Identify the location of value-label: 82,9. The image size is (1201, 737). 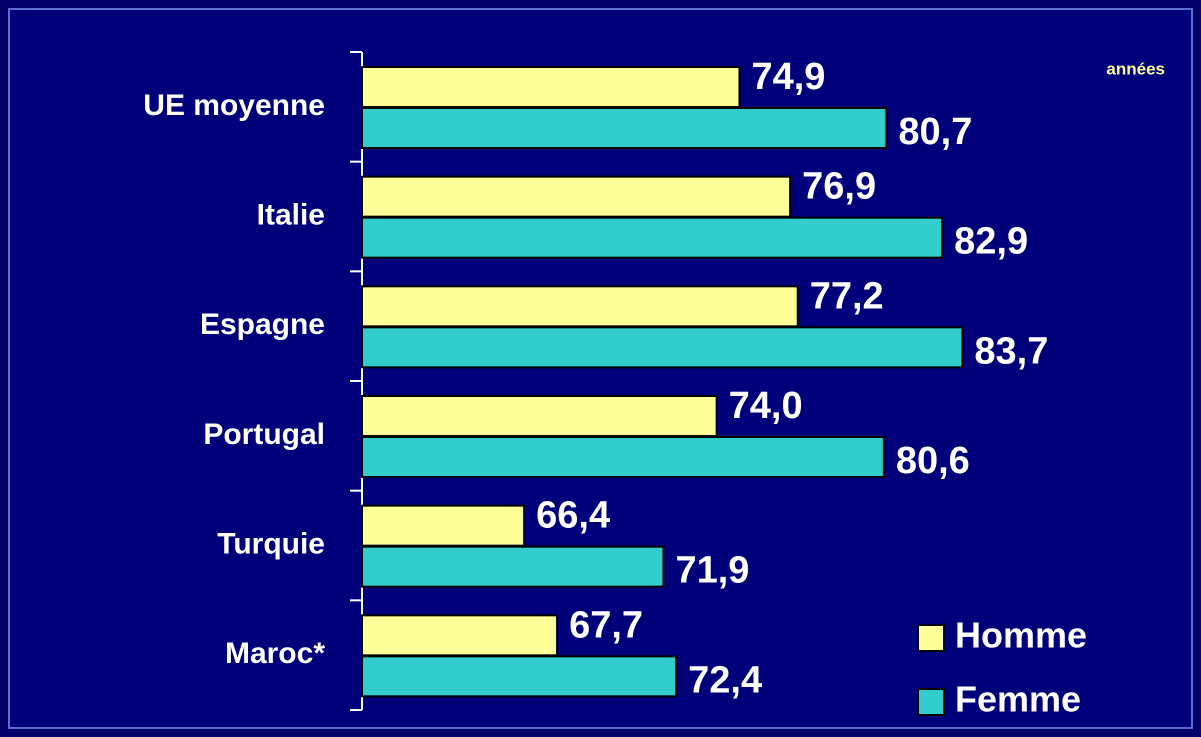
(991, 242).